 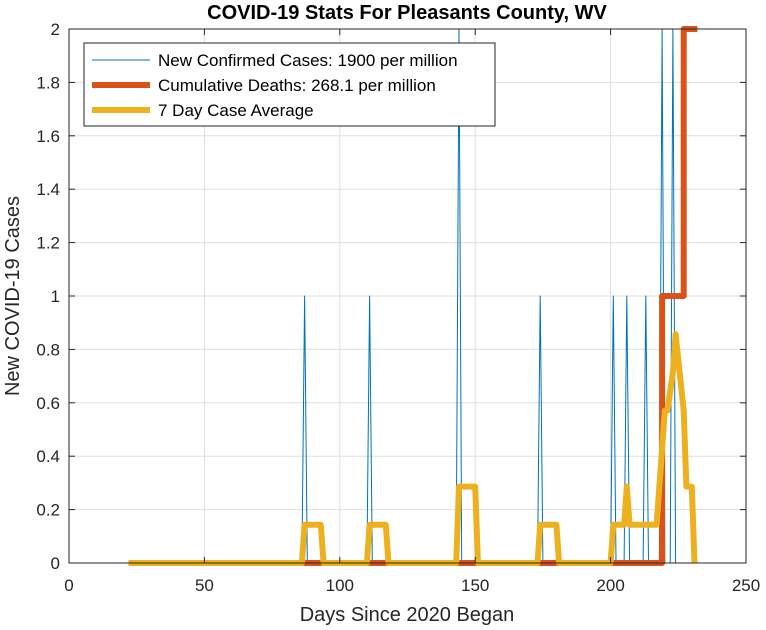 I want to click on y-tick-label: 0, so click(x=55, y=563).